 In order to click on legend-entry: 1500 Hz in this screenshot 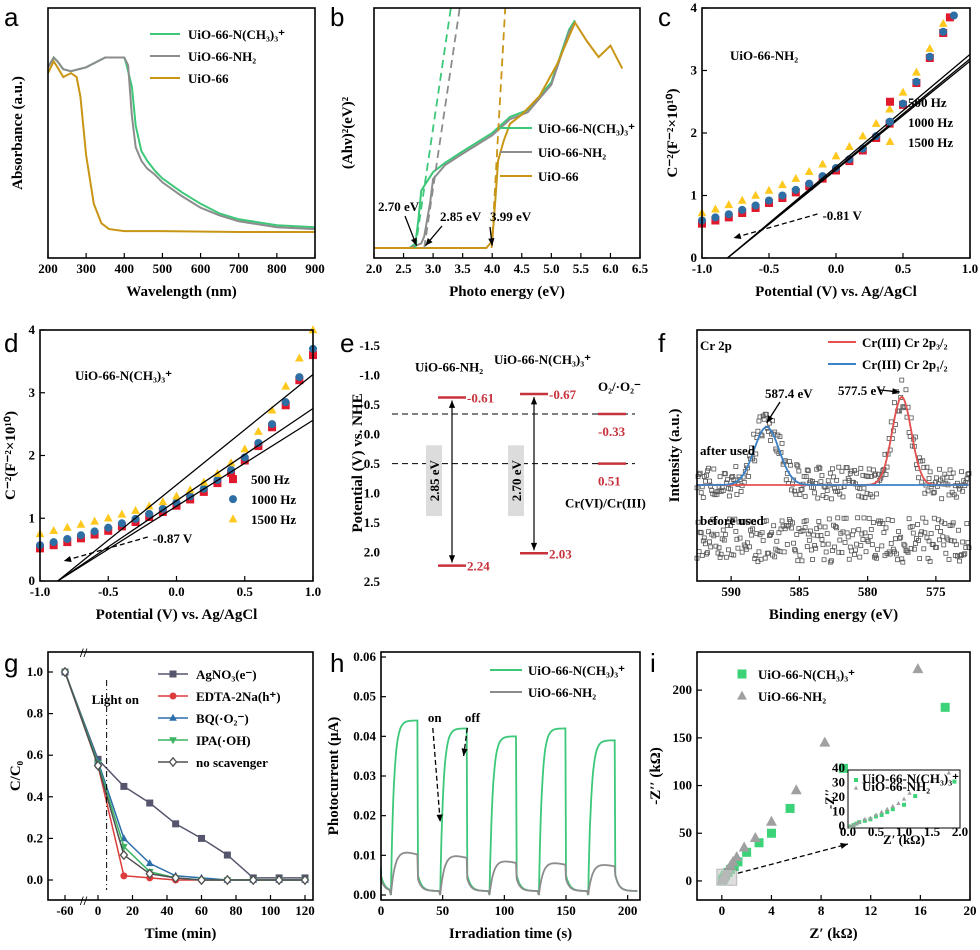, I will do `click(930, 142)`.